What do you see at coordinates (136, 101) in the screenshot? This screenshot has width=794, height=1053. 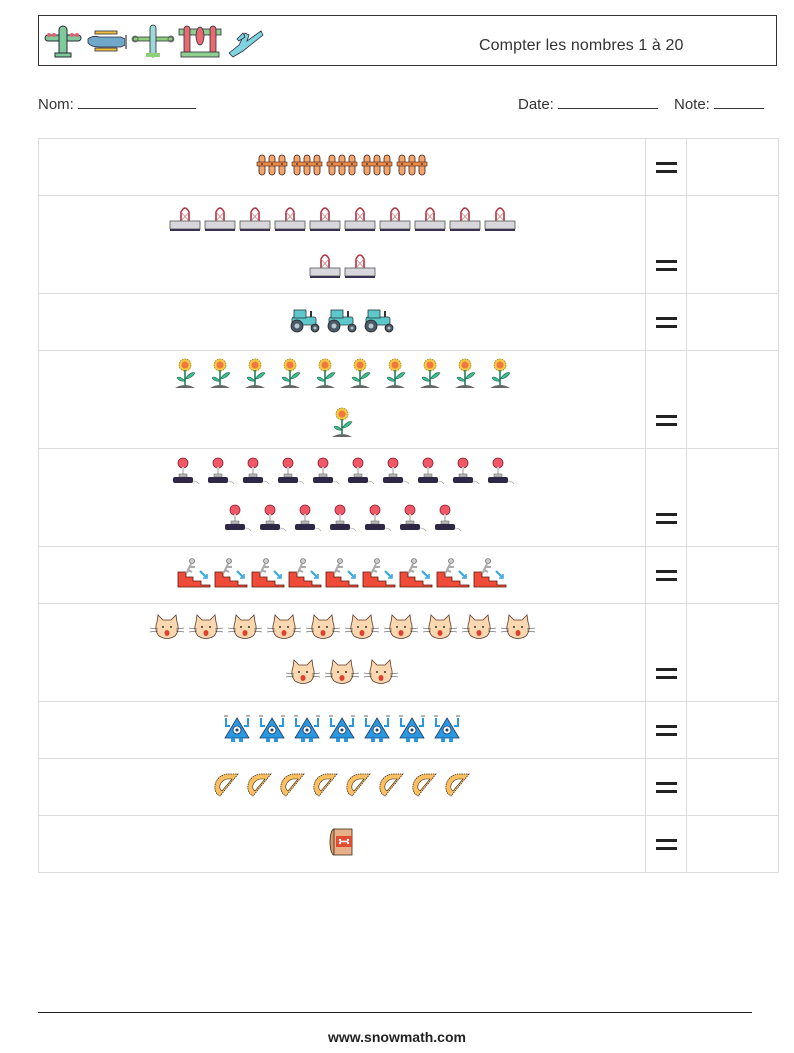 I see `name-line` at bounding box center [136, 101].